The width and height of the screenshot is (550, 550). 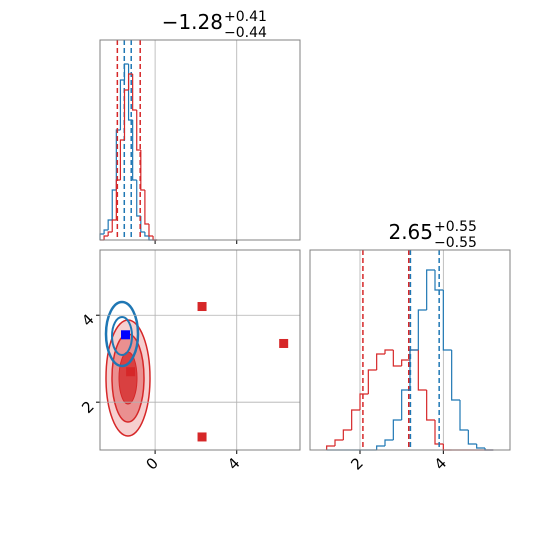 I want to click on title-lower: −0.44, so click(x=245, y=33).